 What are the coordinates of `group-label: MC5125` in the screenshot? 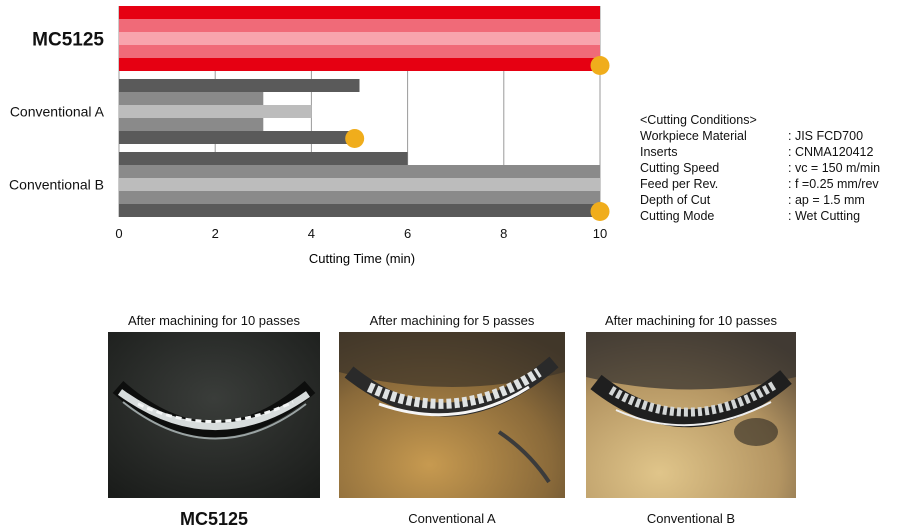 It's located at (68, 40).